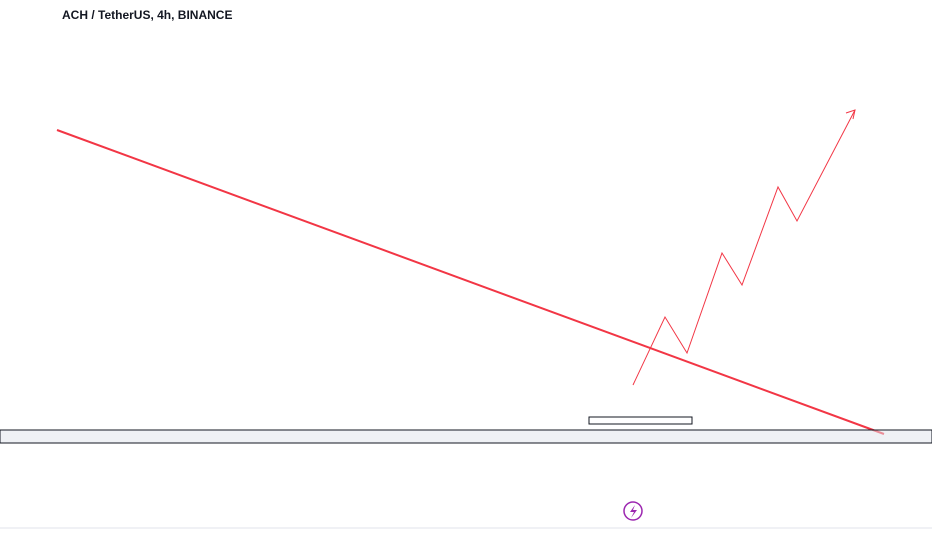 Image resolution: width=932 pixels, height=550 pixels. I want to click on event-icon, so click(633, 511).